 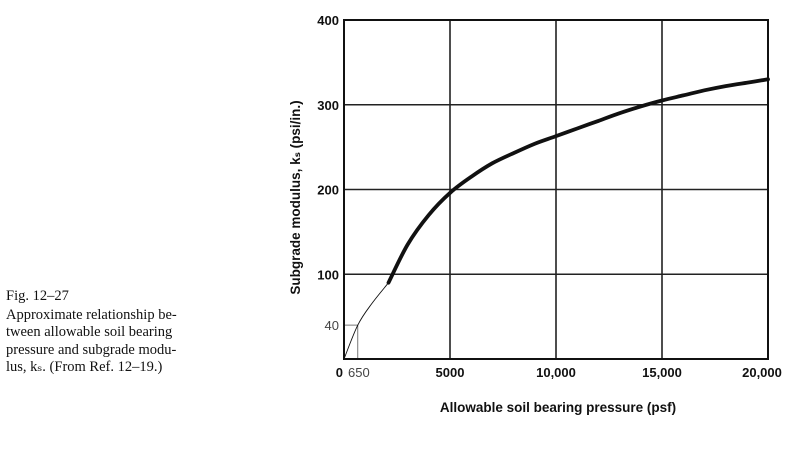 What do you see at coordinates (91, 314) in the screenshot?
I see `caption-line: Approximate relationship be-` at bounding box center [91, 314].